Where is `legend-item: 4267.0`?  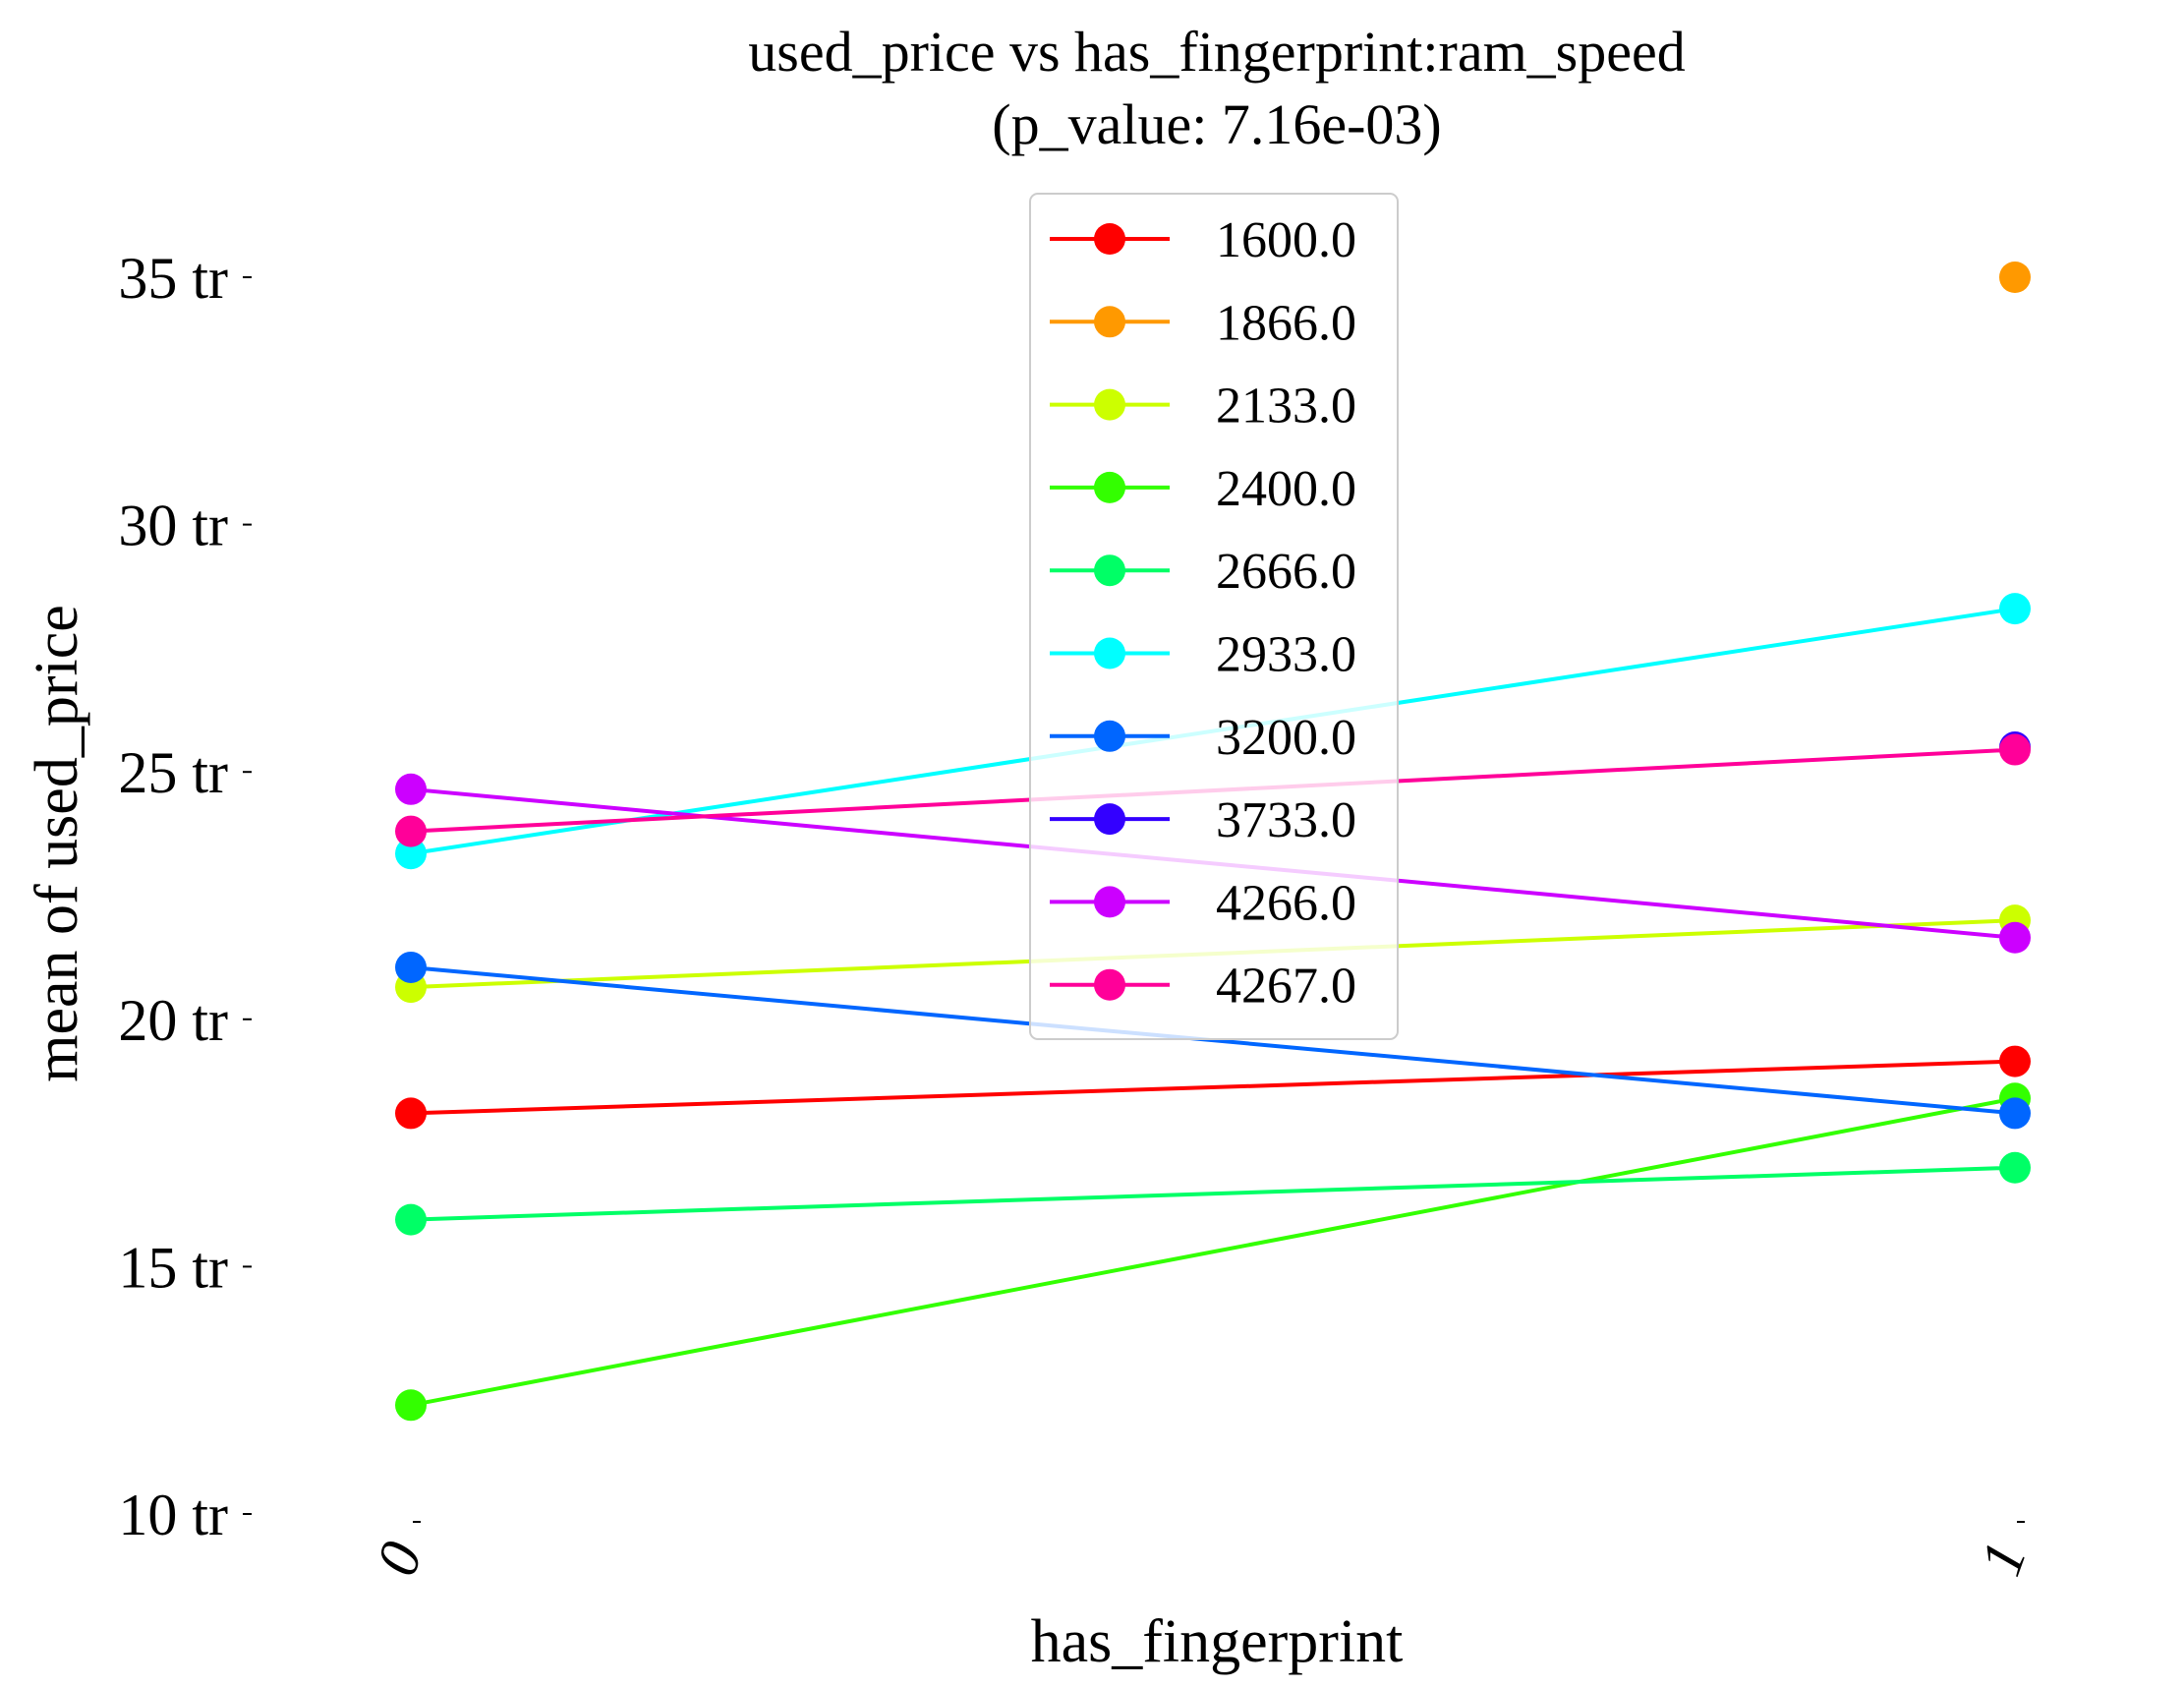
legend-item: 4267.0 is located at coordinates (1203, 987).